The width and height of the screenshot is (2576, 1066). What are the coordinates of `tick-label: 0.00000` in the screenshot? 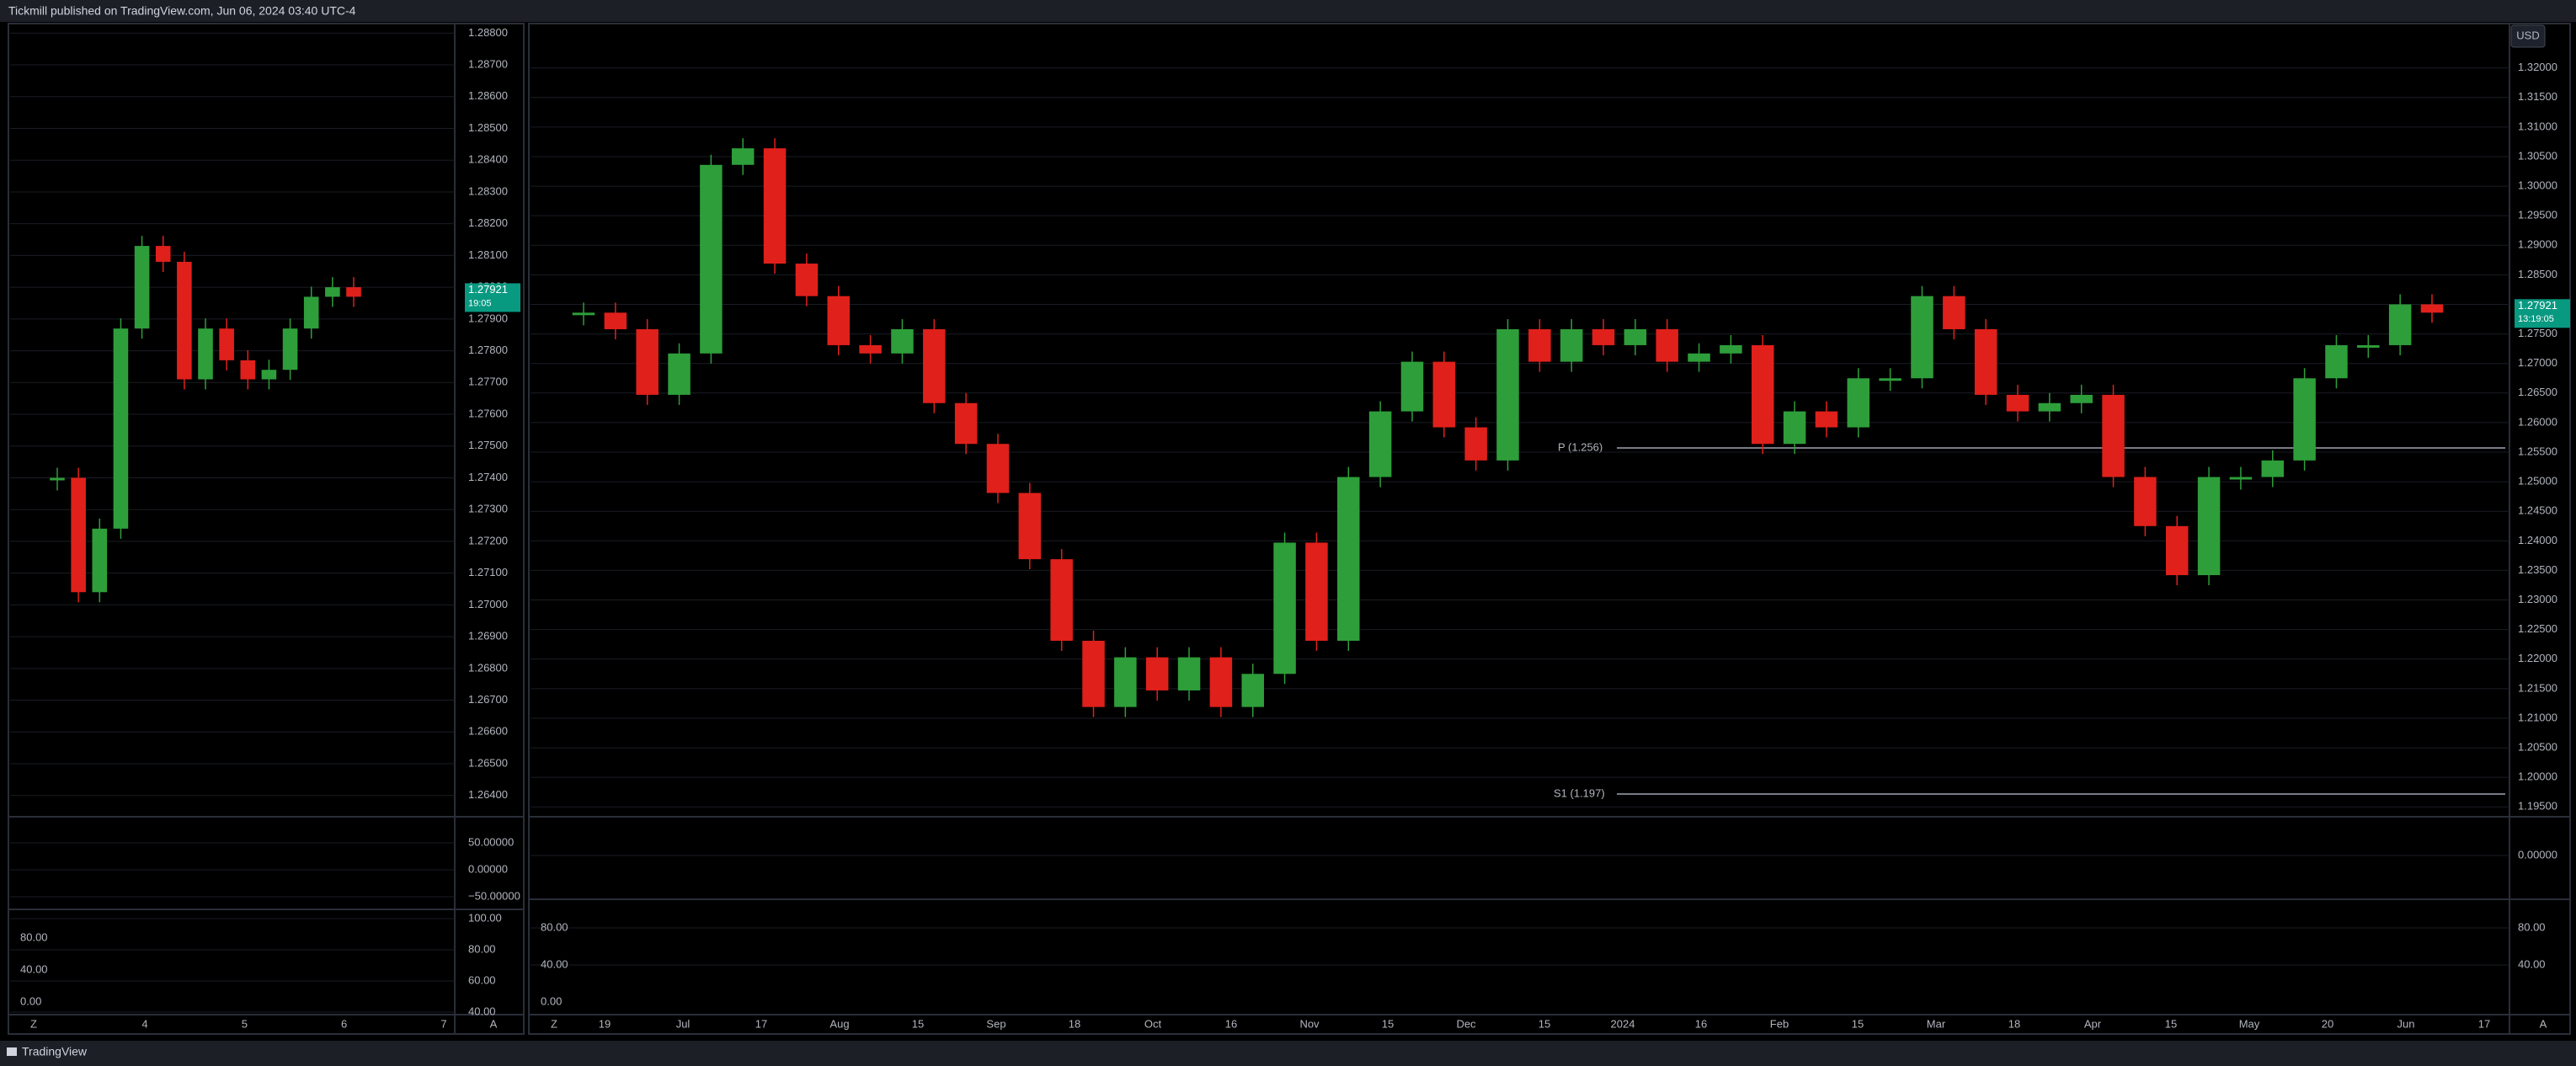 It's located at (2537, 854).